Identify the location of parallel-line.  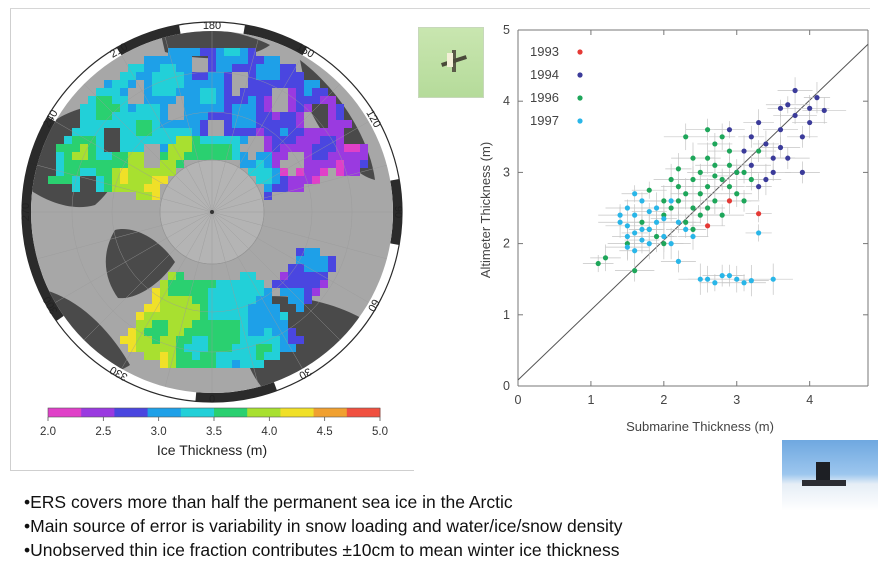
(212, 212).